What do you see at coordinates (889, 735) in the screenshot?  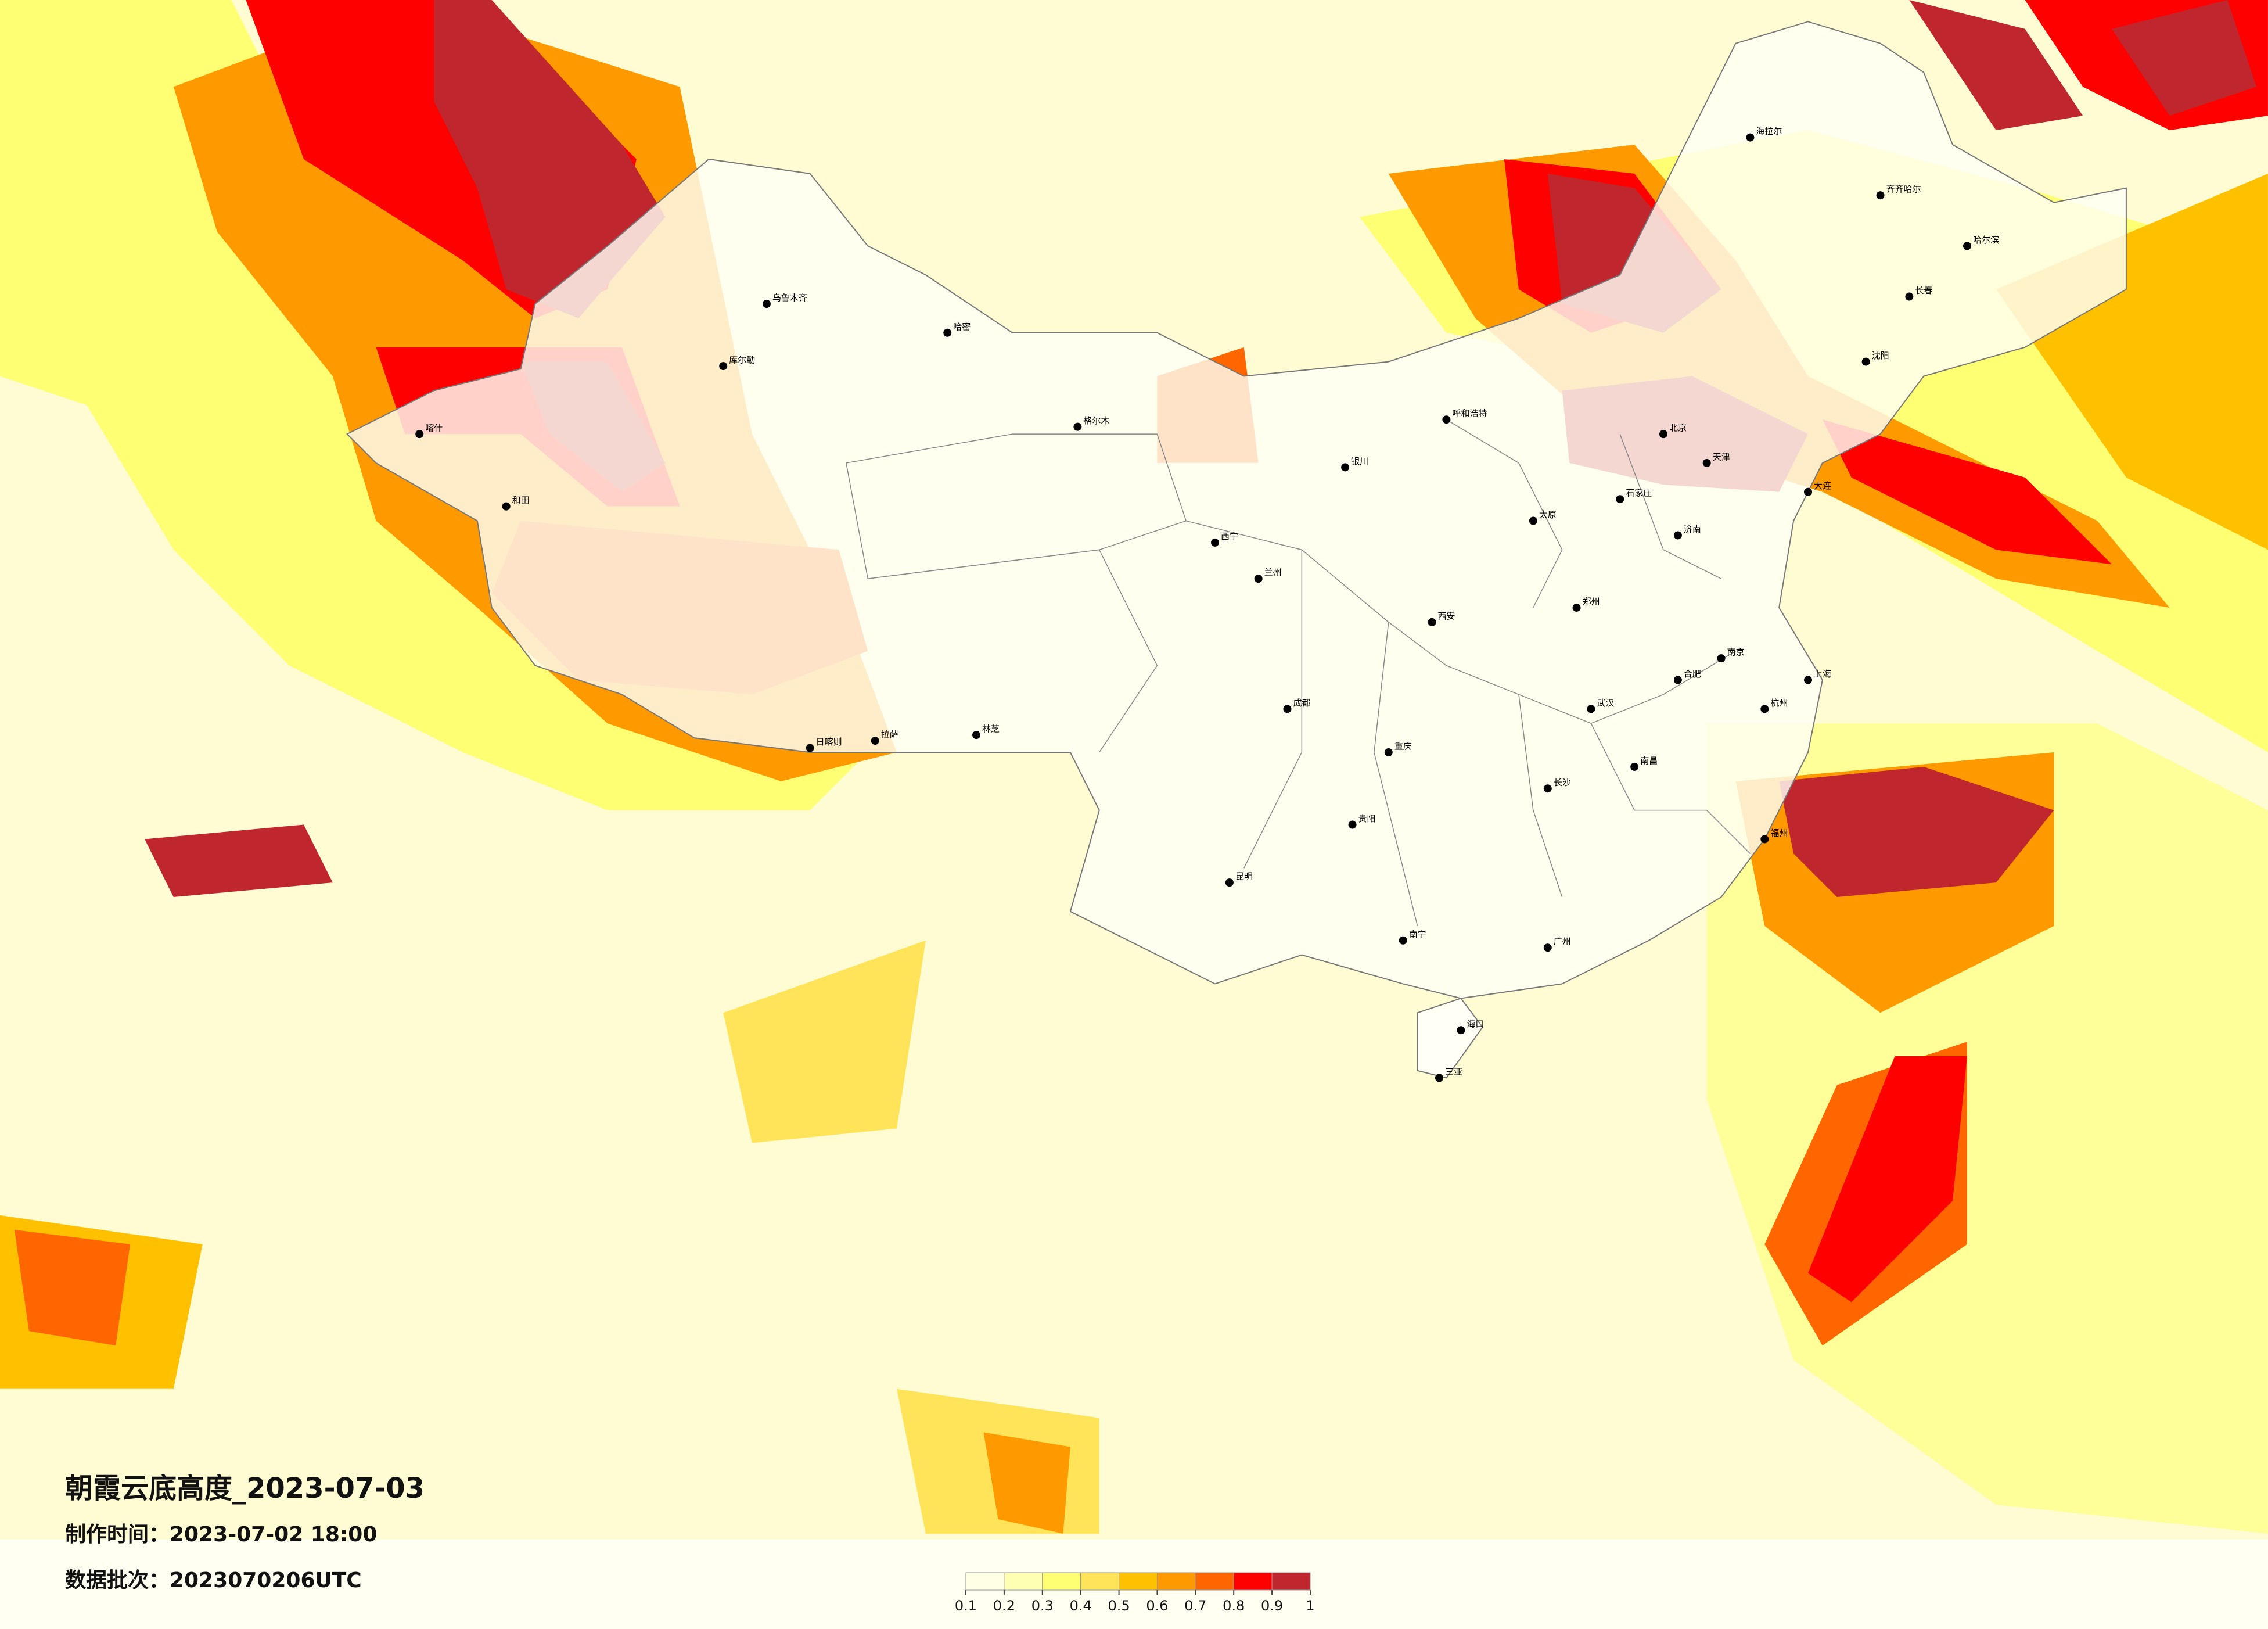 I see `city-label: 拉萨` at bounding box center [889, 735].